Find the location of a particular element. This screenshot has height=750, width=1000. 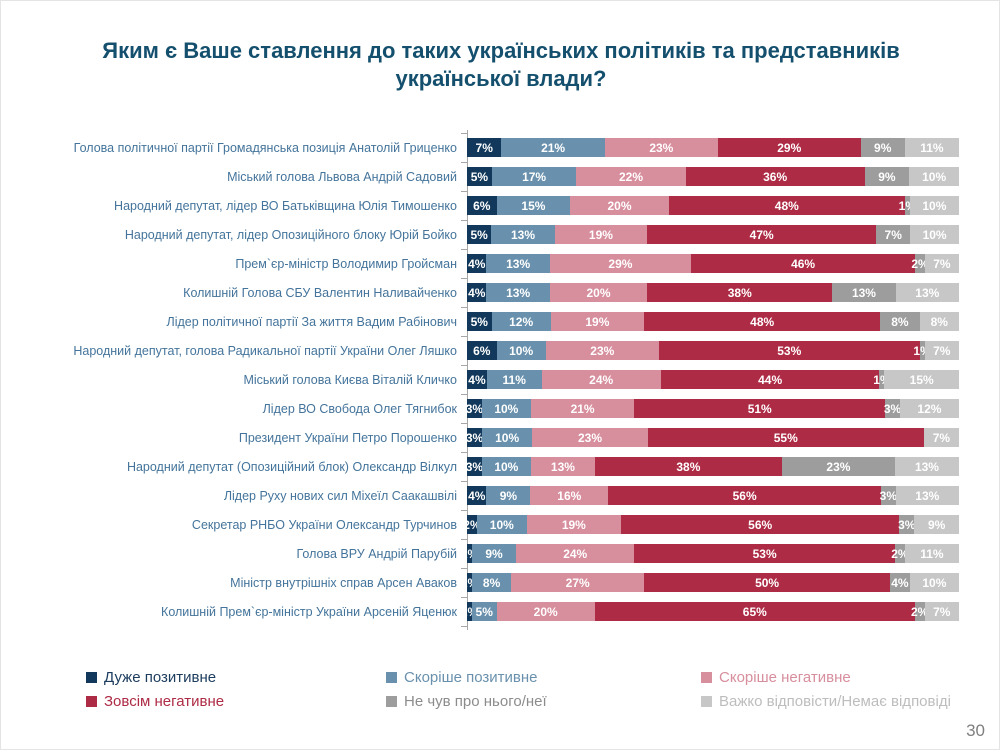

bar-segment: 16% is located at coordinates (569, 495).